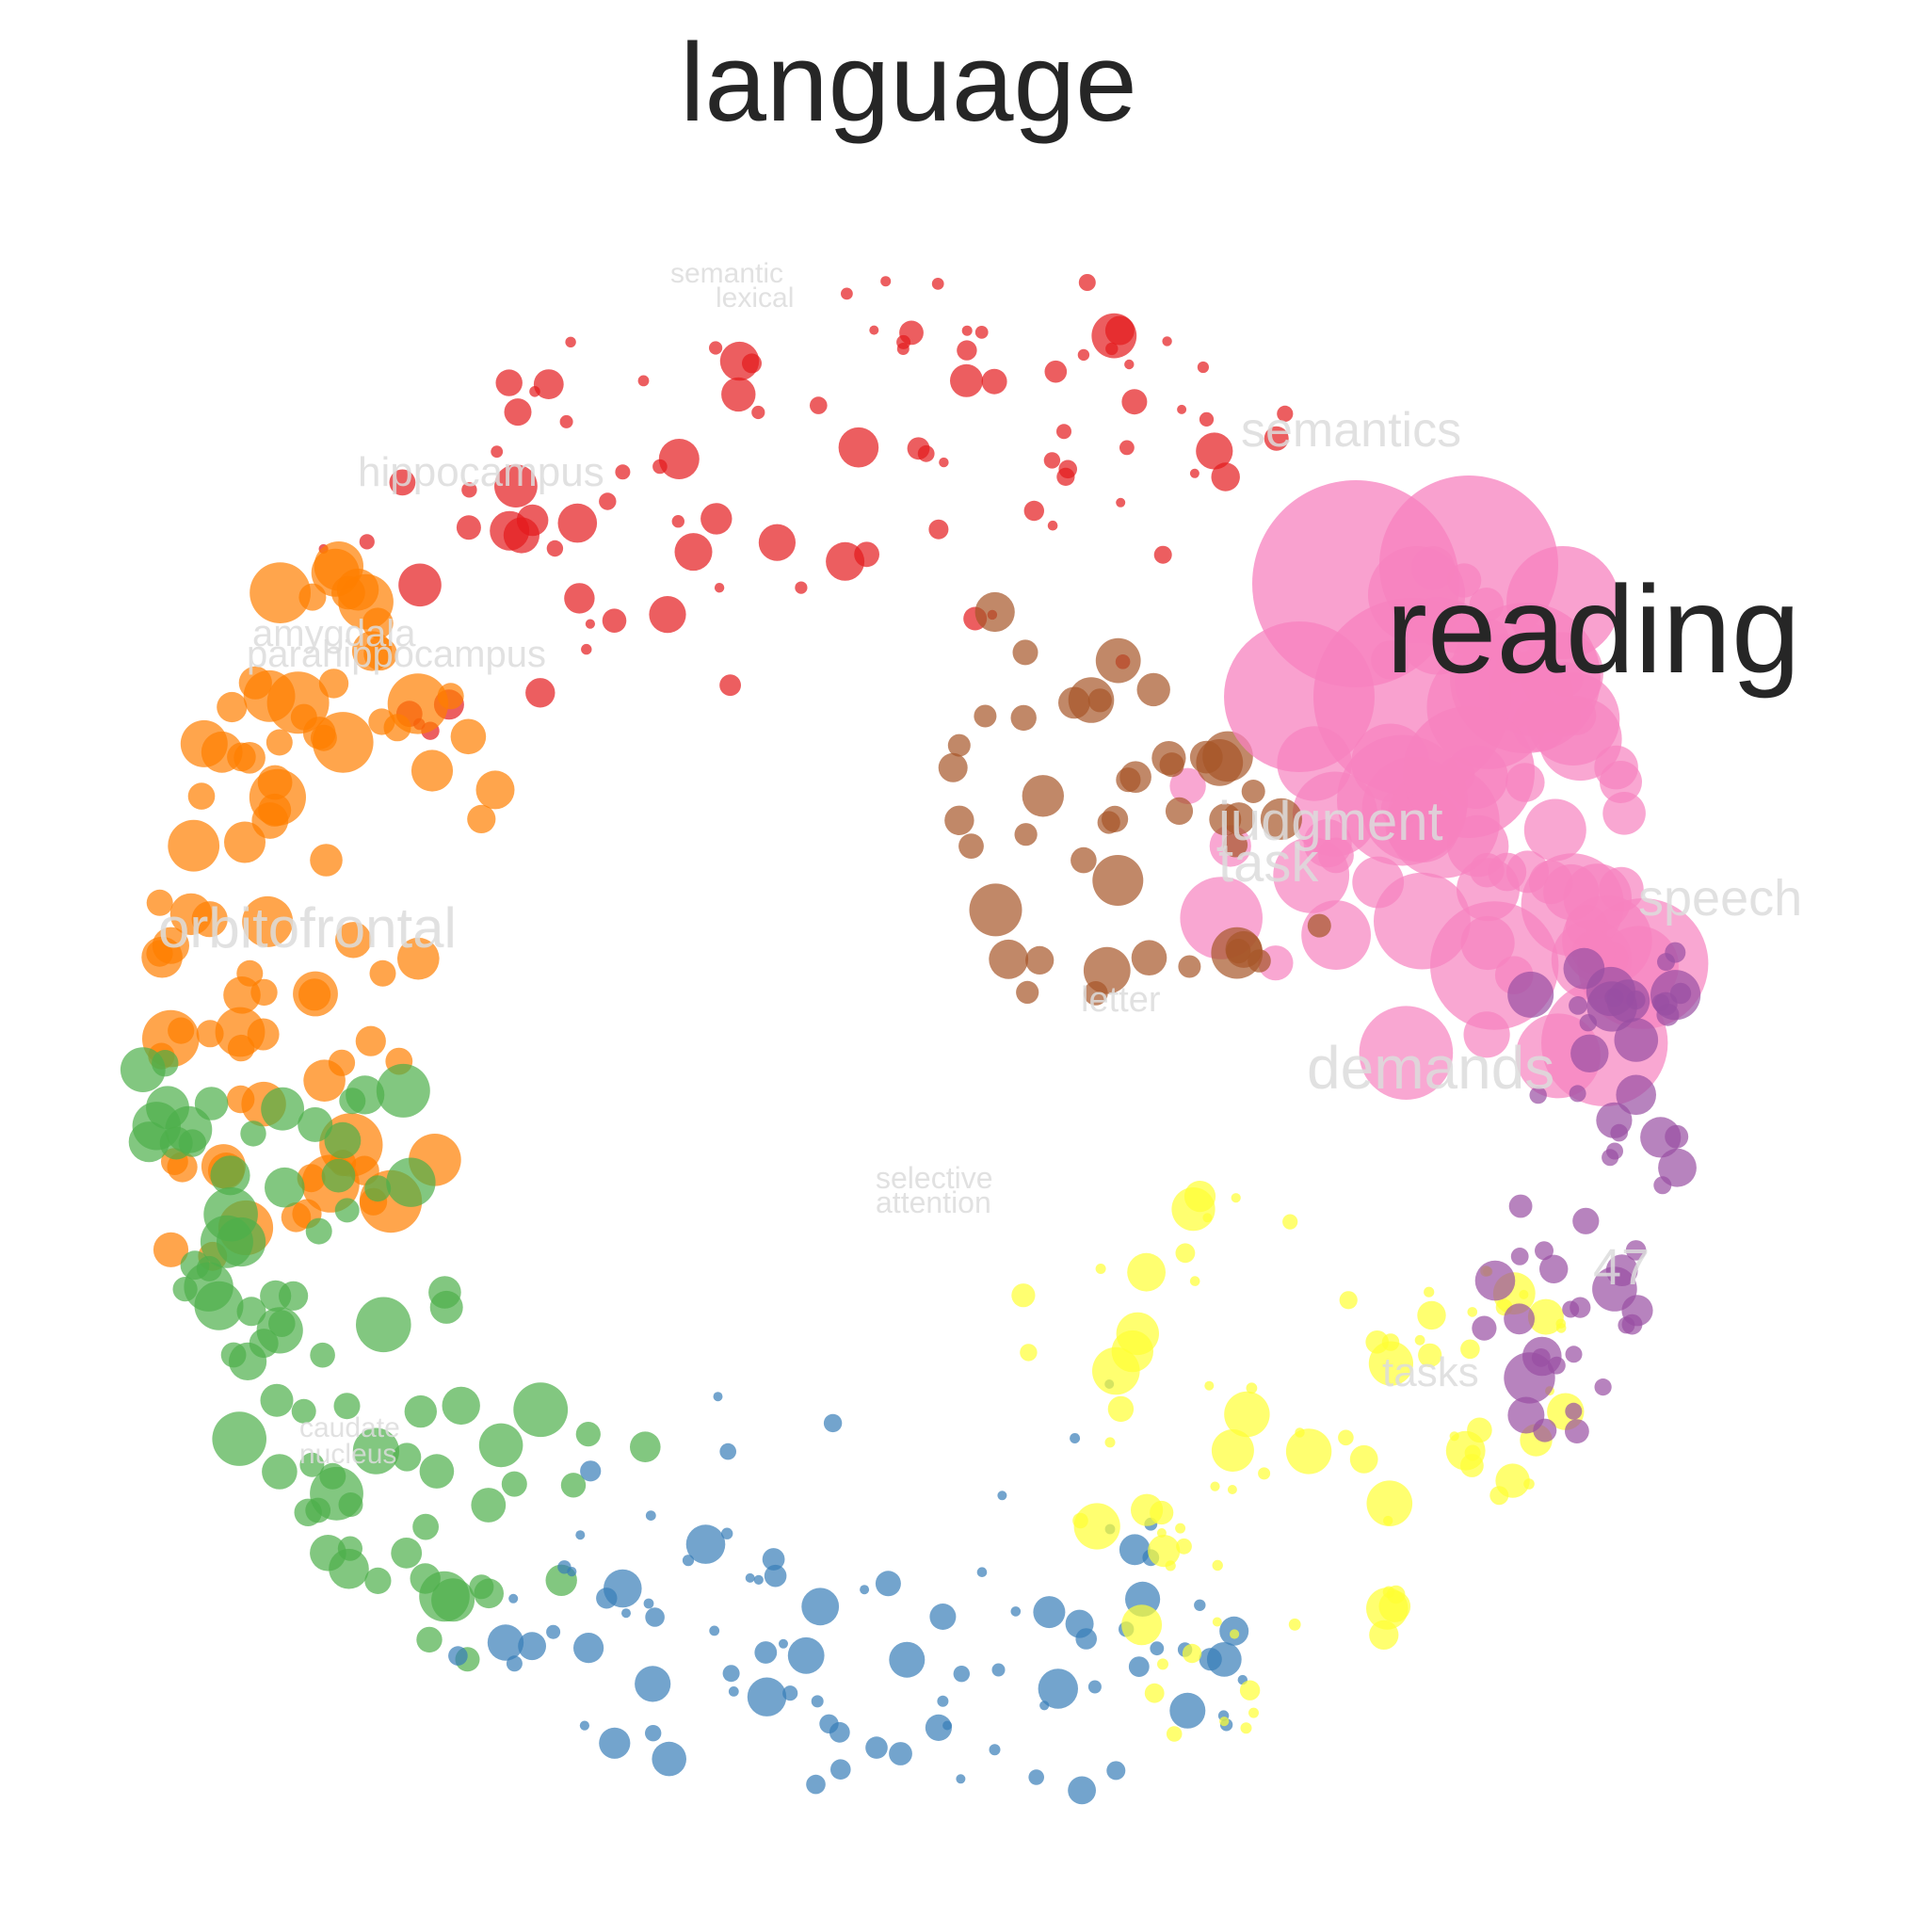  I want to click on term-label-attention: attention, so click(933, 1202).